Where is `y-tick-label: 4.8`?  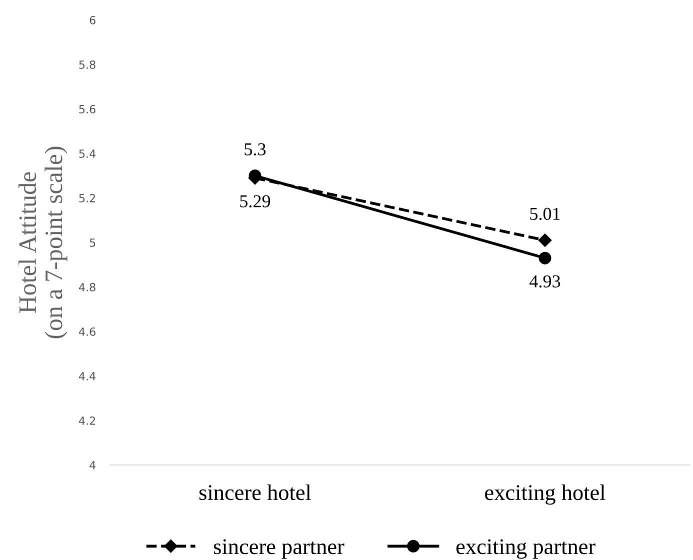
y-tick-label: 4.8 is located at coordinates (87, 287).